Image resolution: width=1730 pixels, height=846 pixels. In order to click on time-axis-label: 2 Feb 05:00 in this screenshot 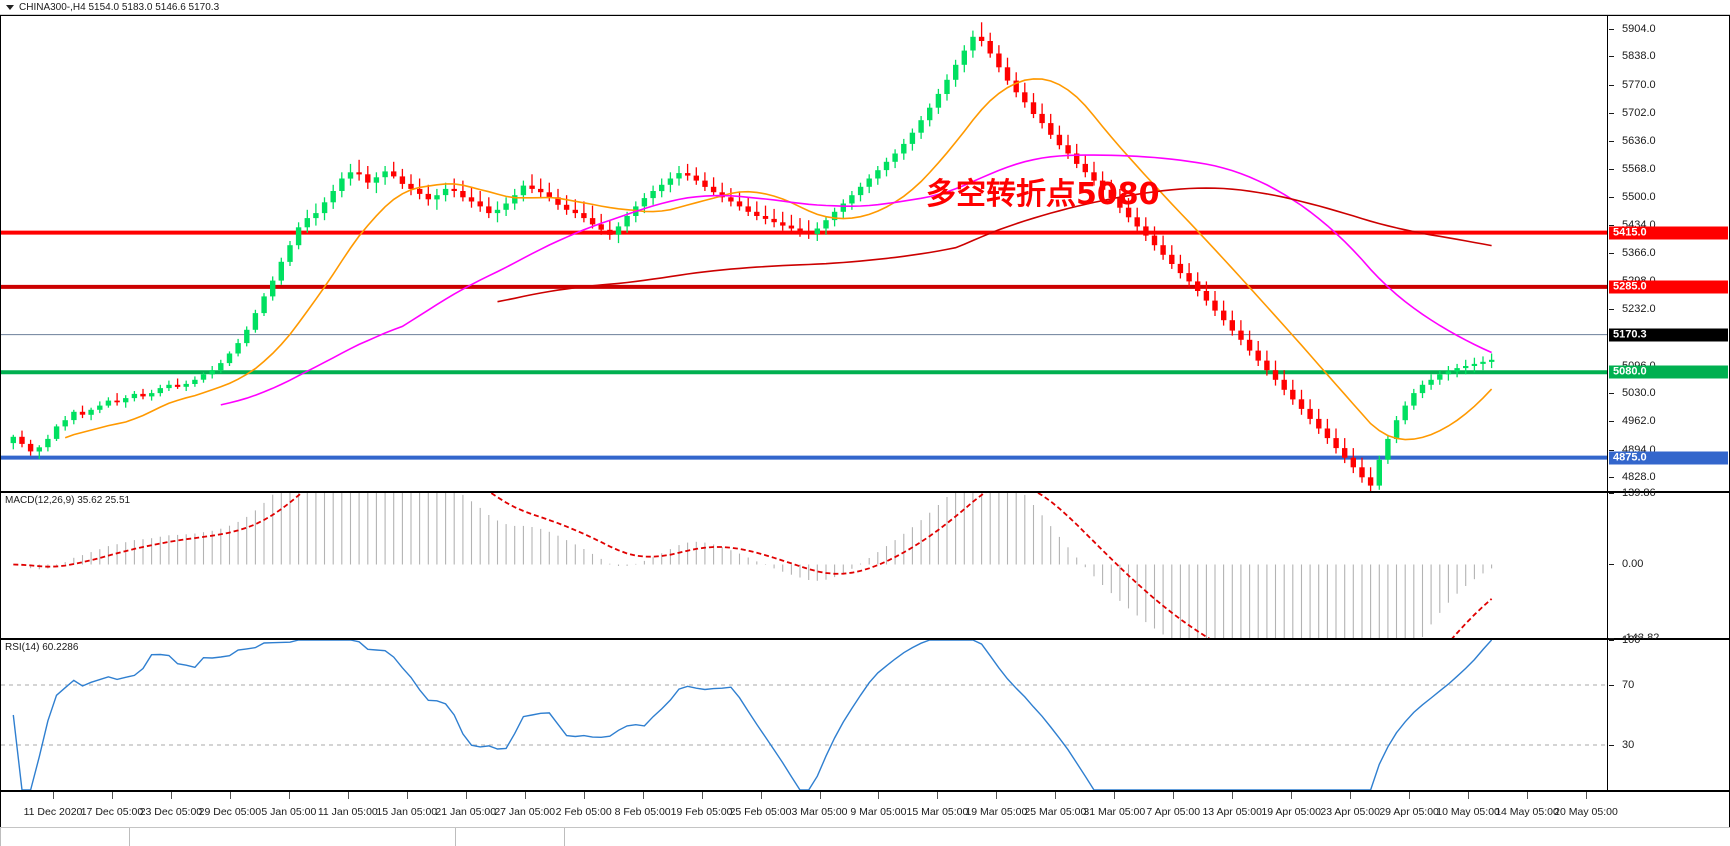, I will do `click(583, 812)`.